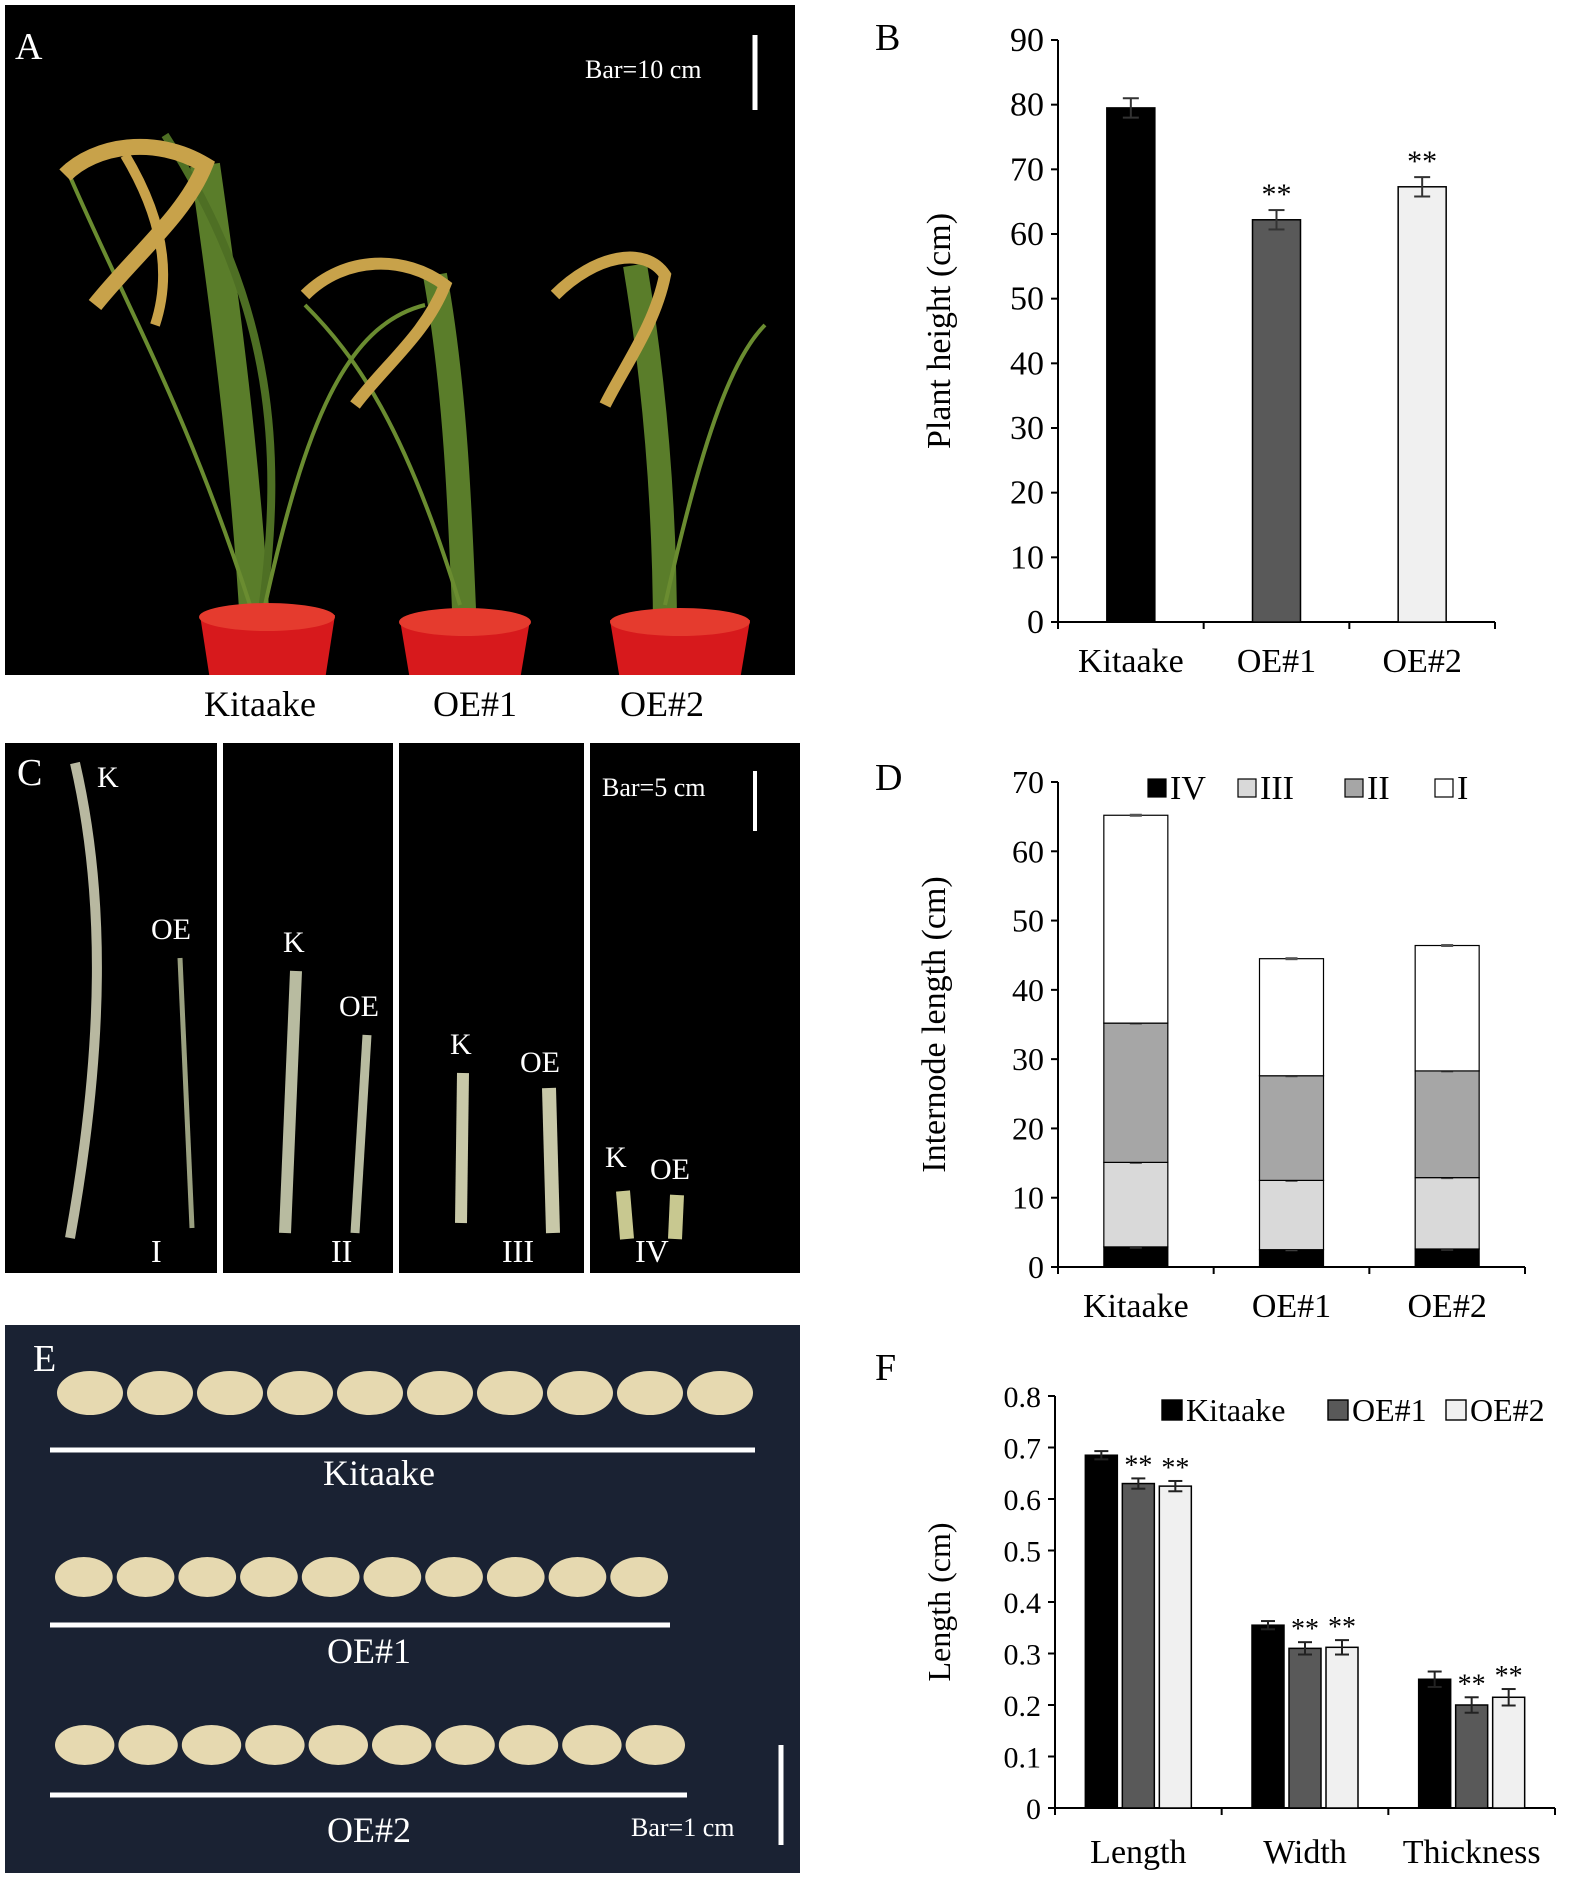 Image resolution: width=1590 pixels, height=1878 pixels. Describe the element at coordinates (1472, 1852) in the screenshot. I see `panel-f-x-tick-label: Thickness` at that location.